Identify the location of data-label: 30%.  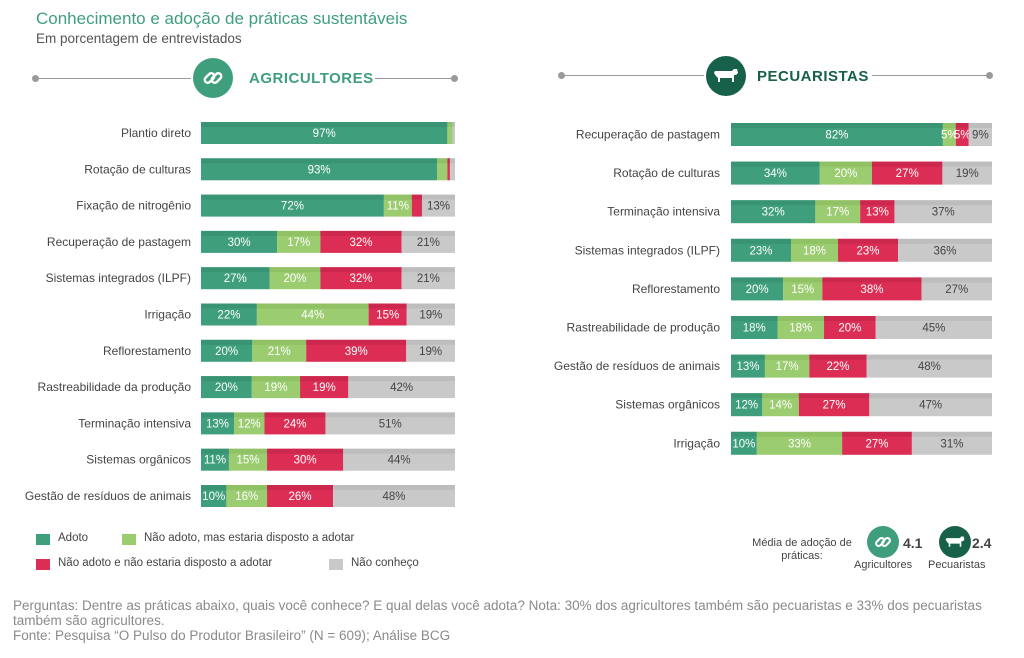
(239, 243).